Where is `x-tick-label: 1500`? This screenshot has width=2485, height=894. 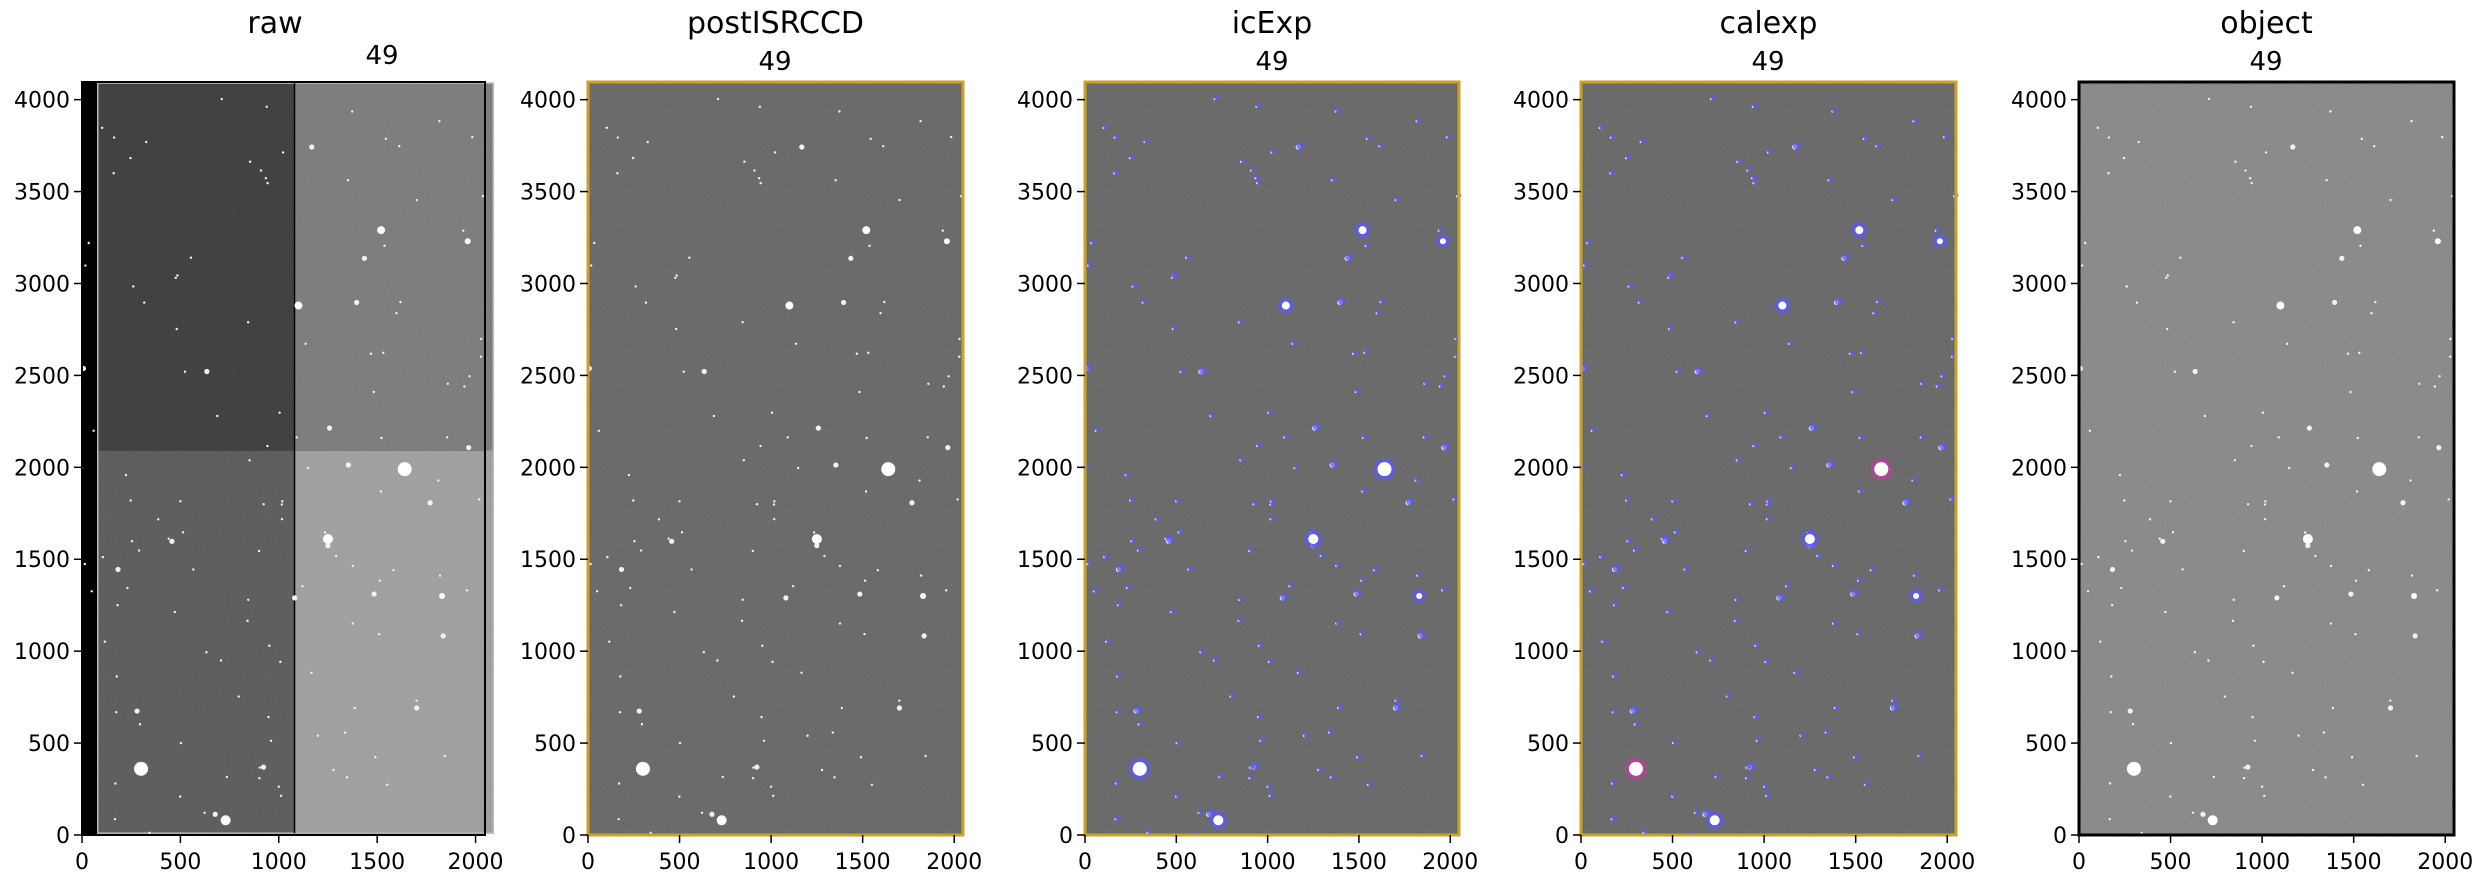
x-tick-label: 1500 is located at coordinates (863, 862).